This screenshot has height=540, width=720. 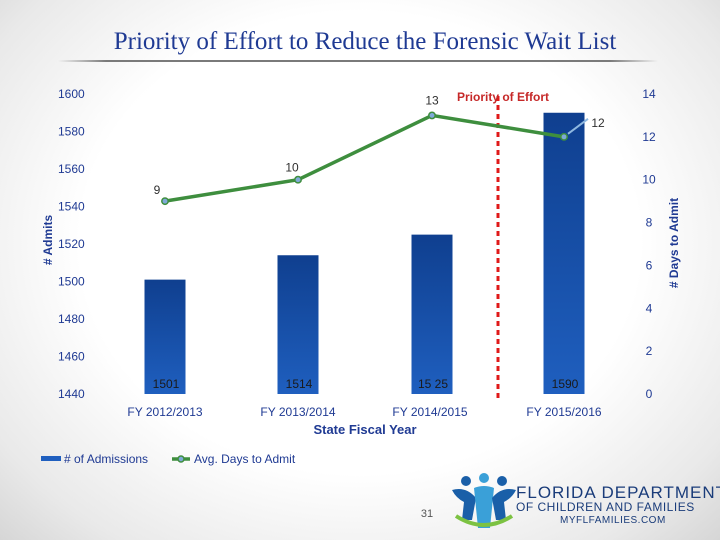 I want to click on left-tick-1460: 1460, so click(x=71, y=357).